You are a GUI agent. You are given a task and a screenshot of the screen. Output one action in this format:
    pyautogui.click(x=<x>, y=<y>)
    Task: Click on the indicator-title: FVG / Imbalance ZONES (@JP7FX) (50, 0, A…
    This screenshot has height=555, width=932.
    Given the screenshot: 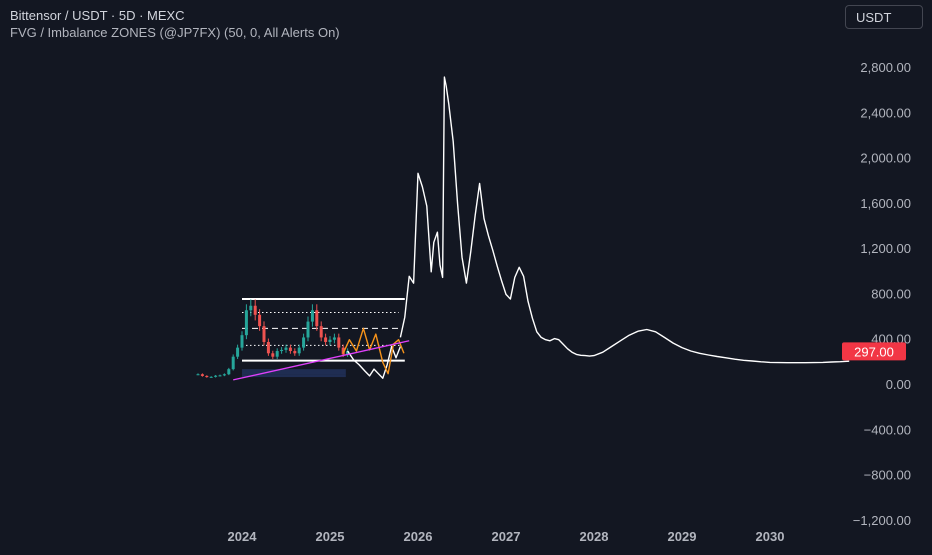 What is the action you would take?
    pyautogui.click(x=175, y=32)
    